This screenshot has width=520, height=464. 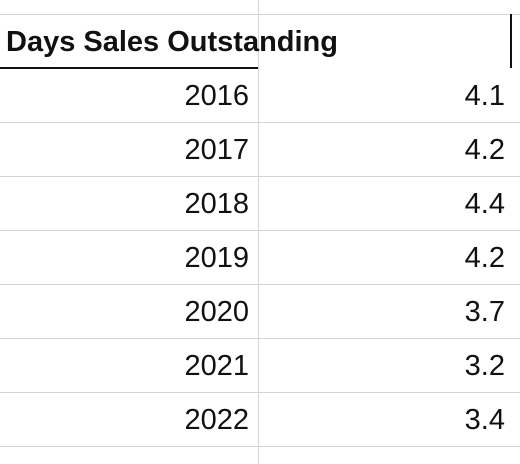 I want to click on column-divider, so click(x=258, y=232).